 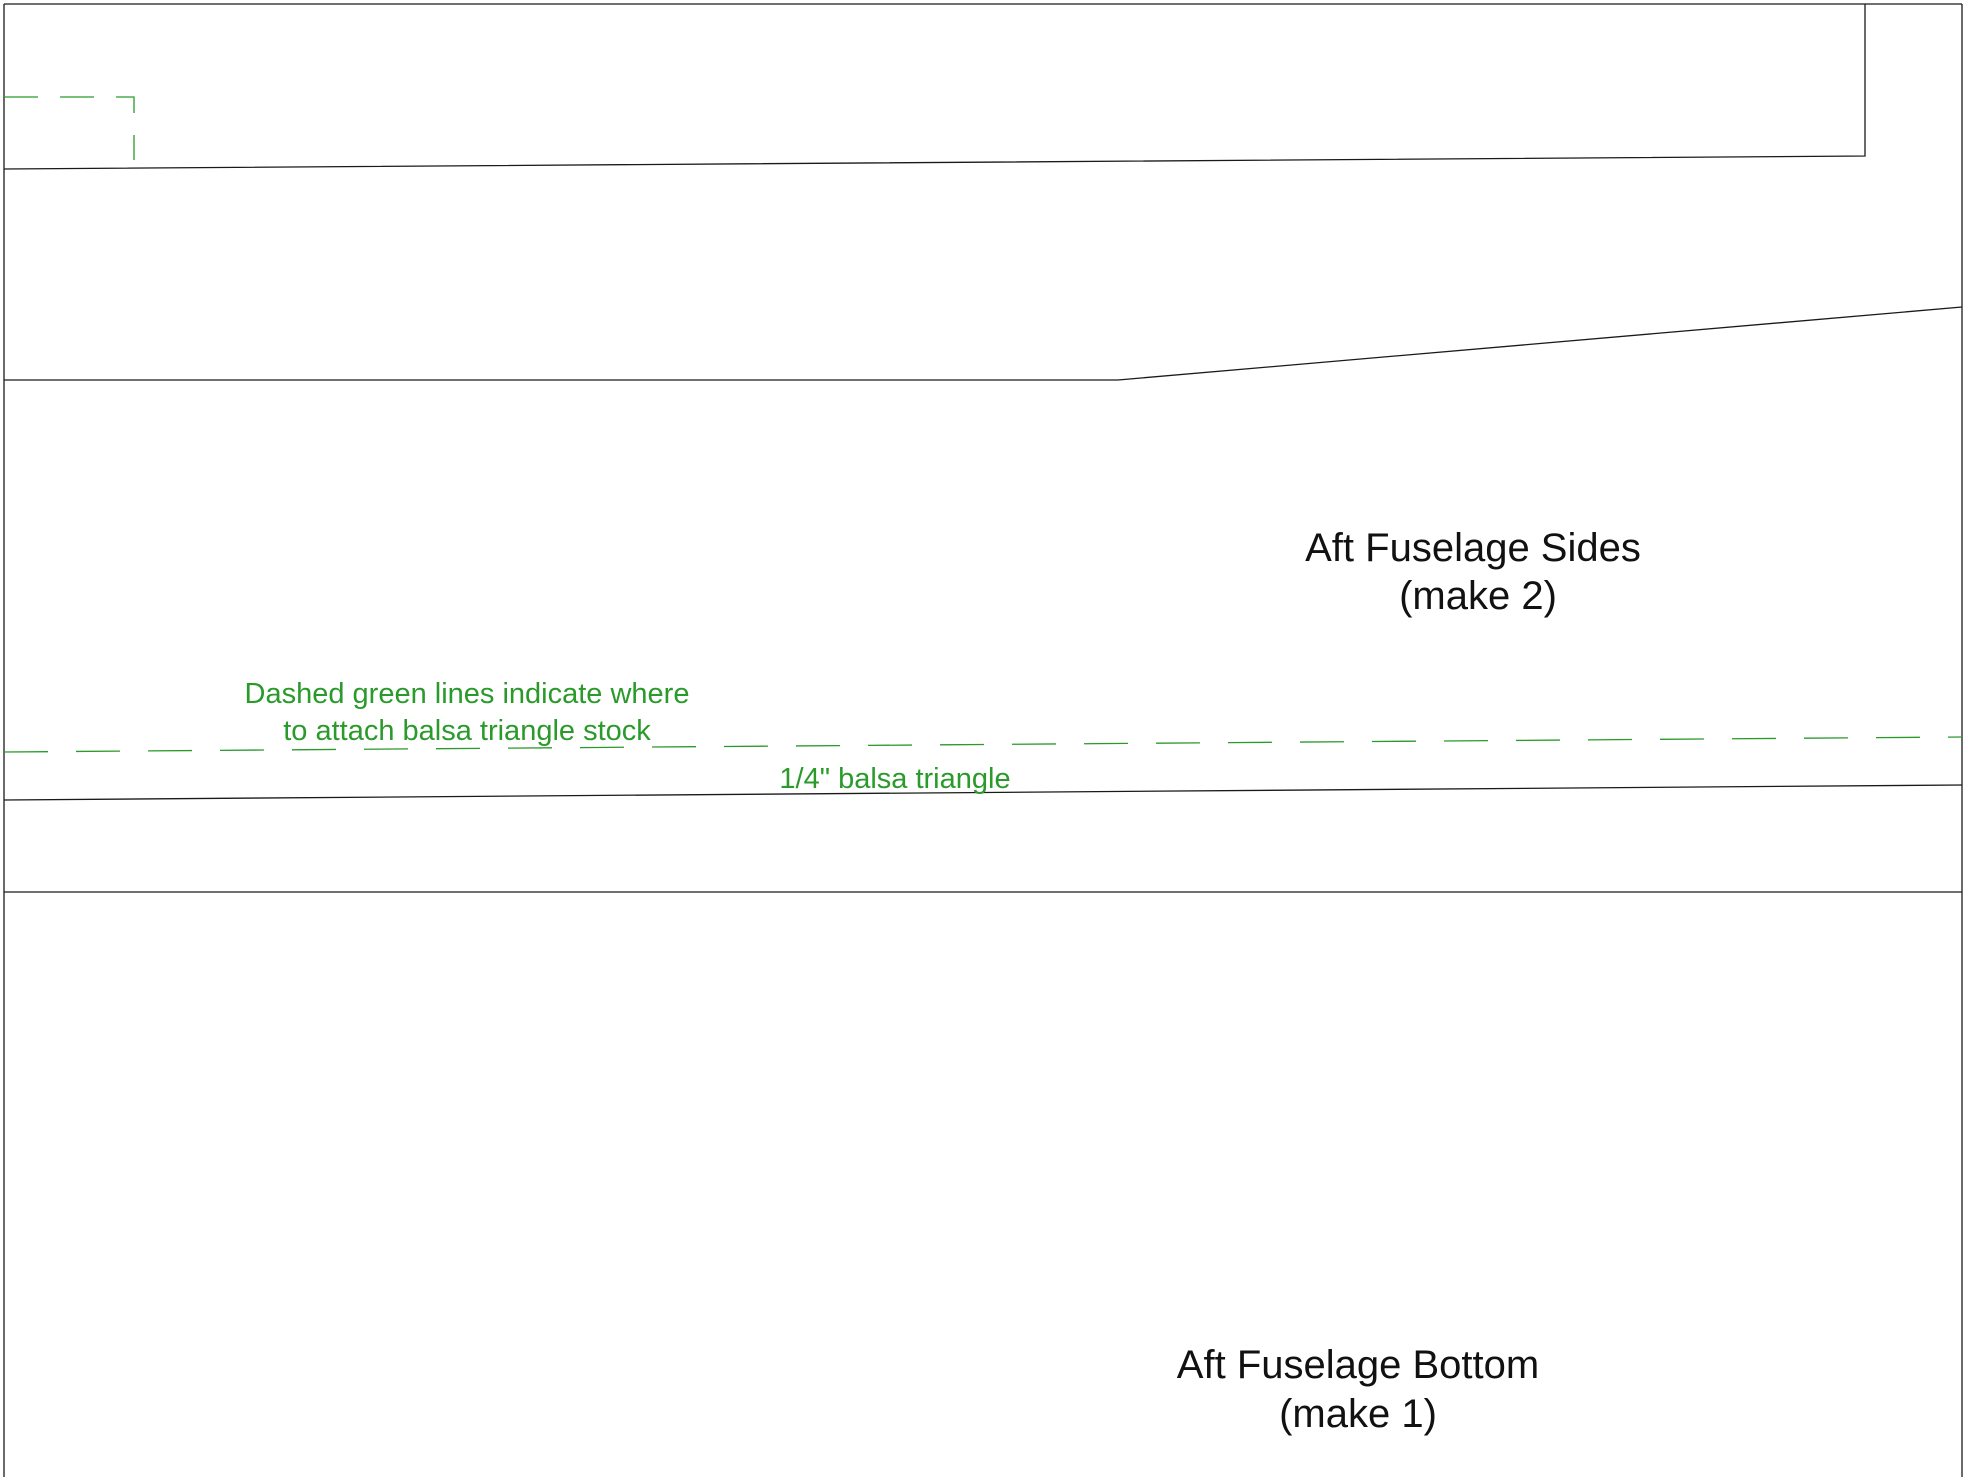 What do you see at coordinates (467, 694) in the screenshot?
I see `dashed-line-note-line1: Dashed green lines indicate where` at bounding box center [467, 694].